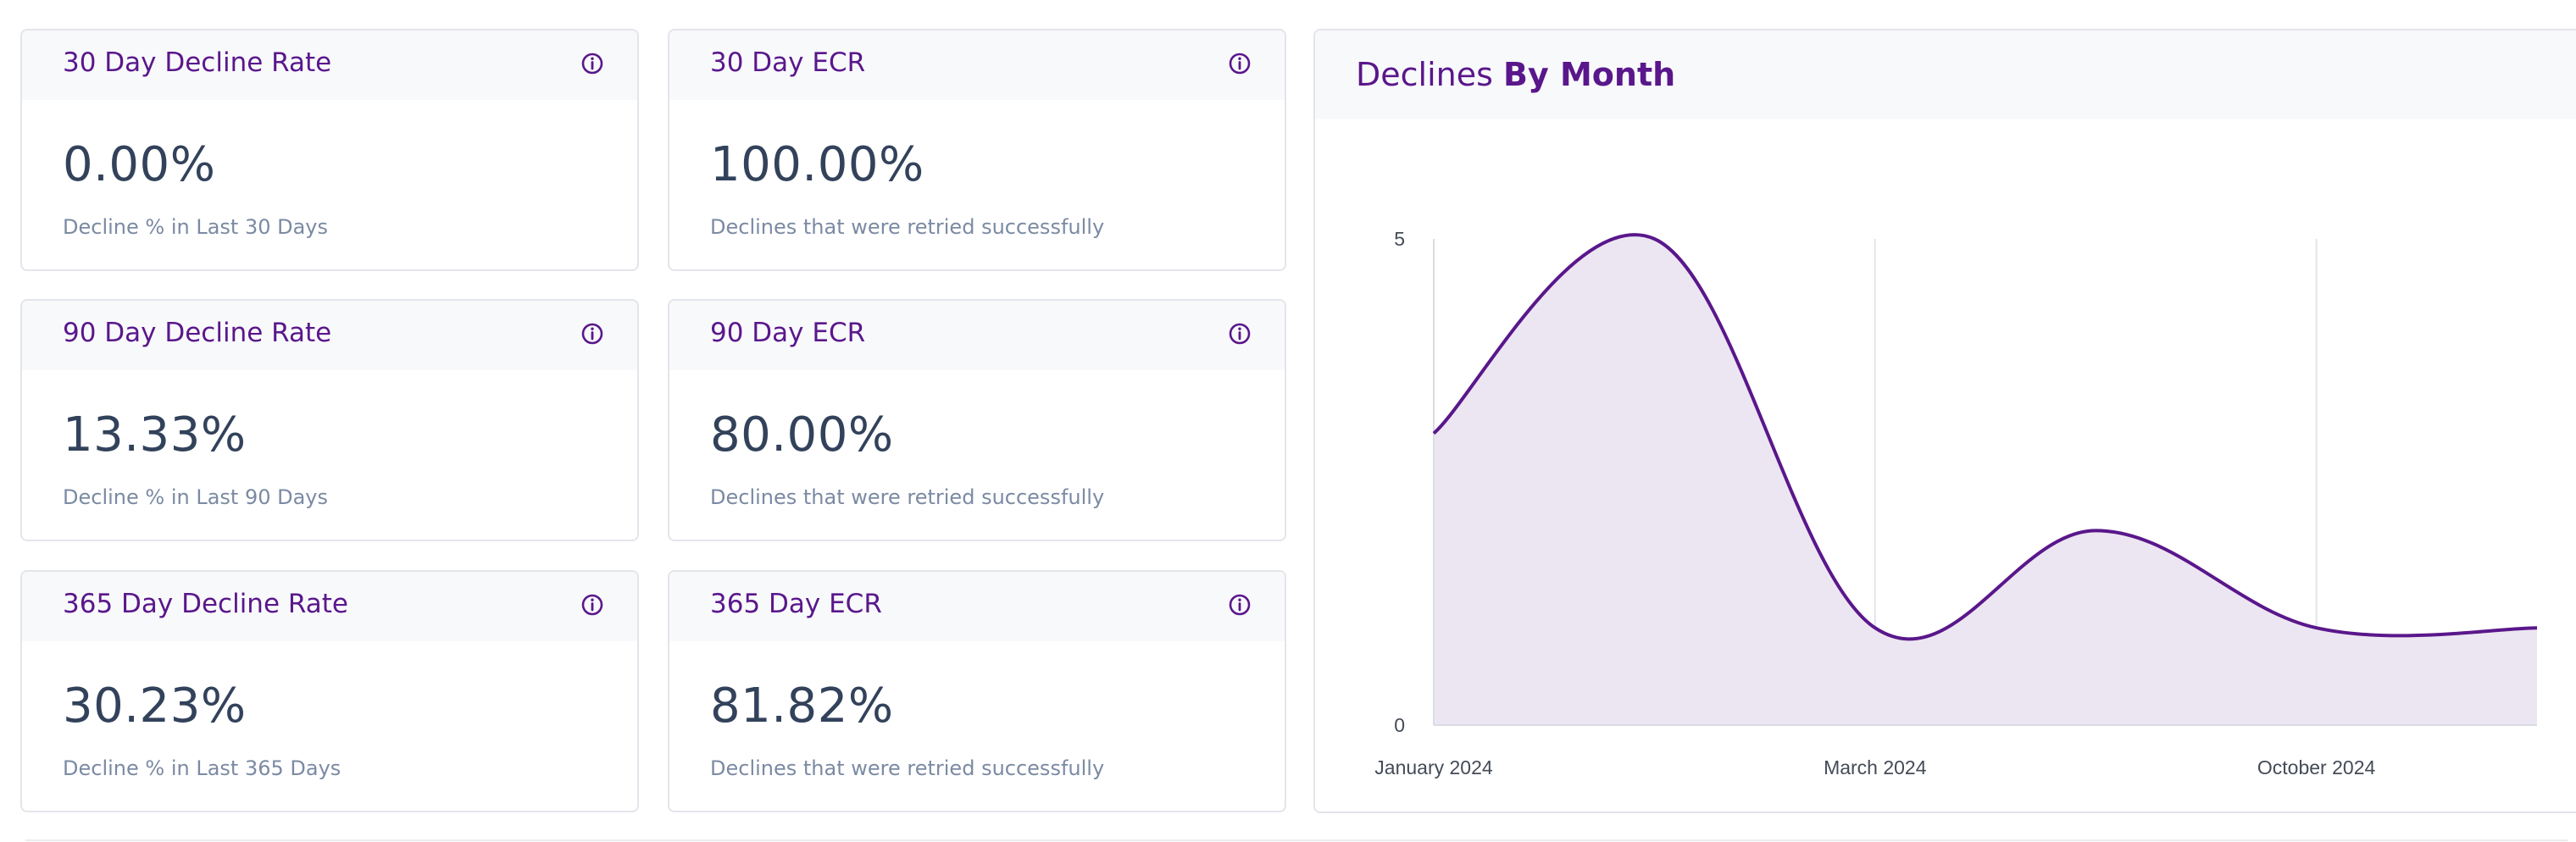  I want to click on metric-value: 0.00%, so click(139, 164).